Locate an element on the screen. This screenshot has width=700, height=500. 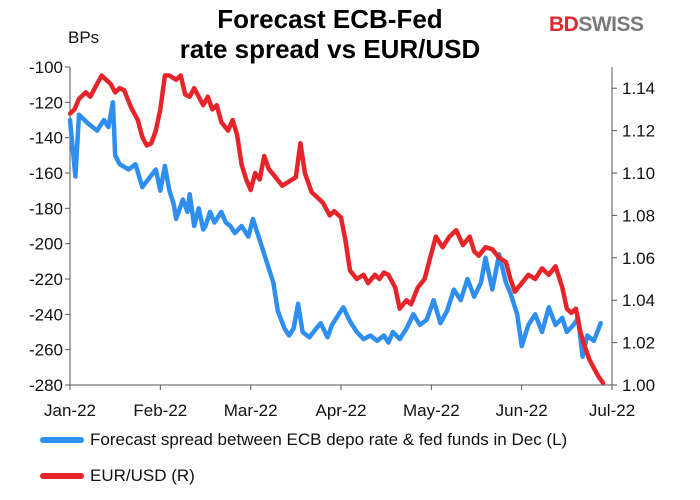
left-tick-label: -200 is located at coordinates (46, 244).